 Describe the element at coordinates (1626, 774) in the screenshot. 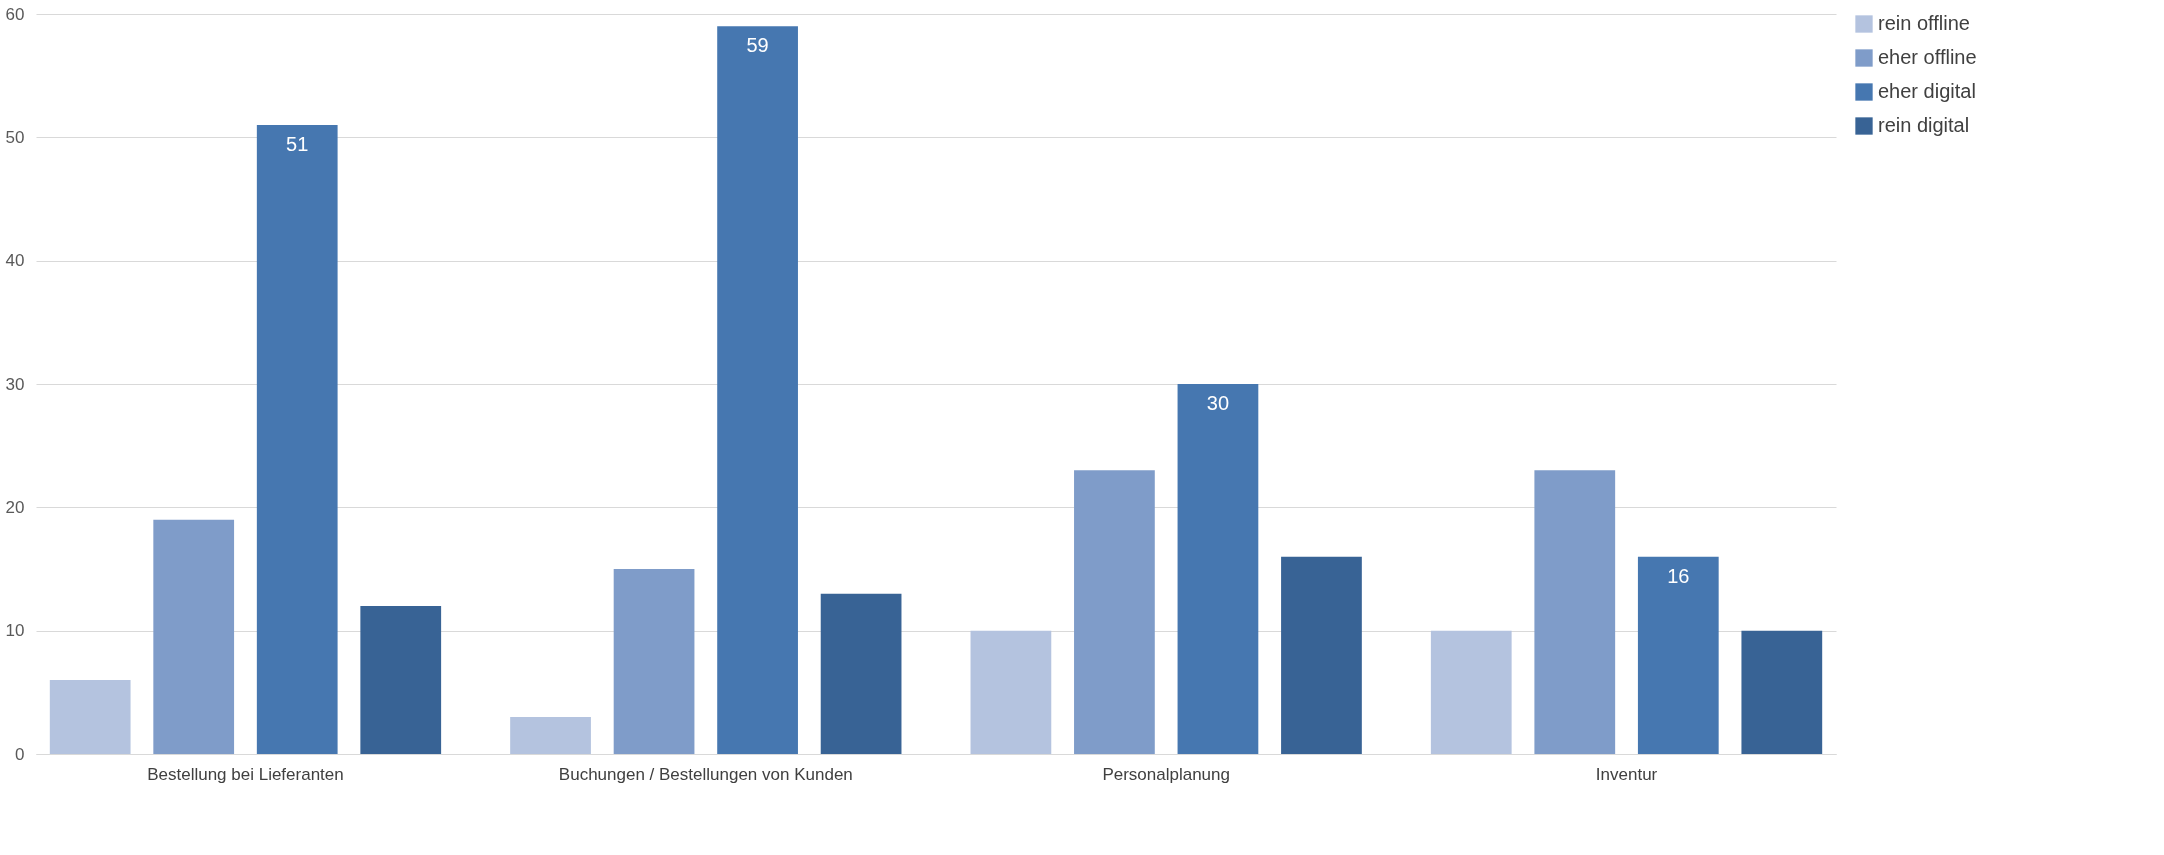

I see `x-tick-label: Inventur` at that location.